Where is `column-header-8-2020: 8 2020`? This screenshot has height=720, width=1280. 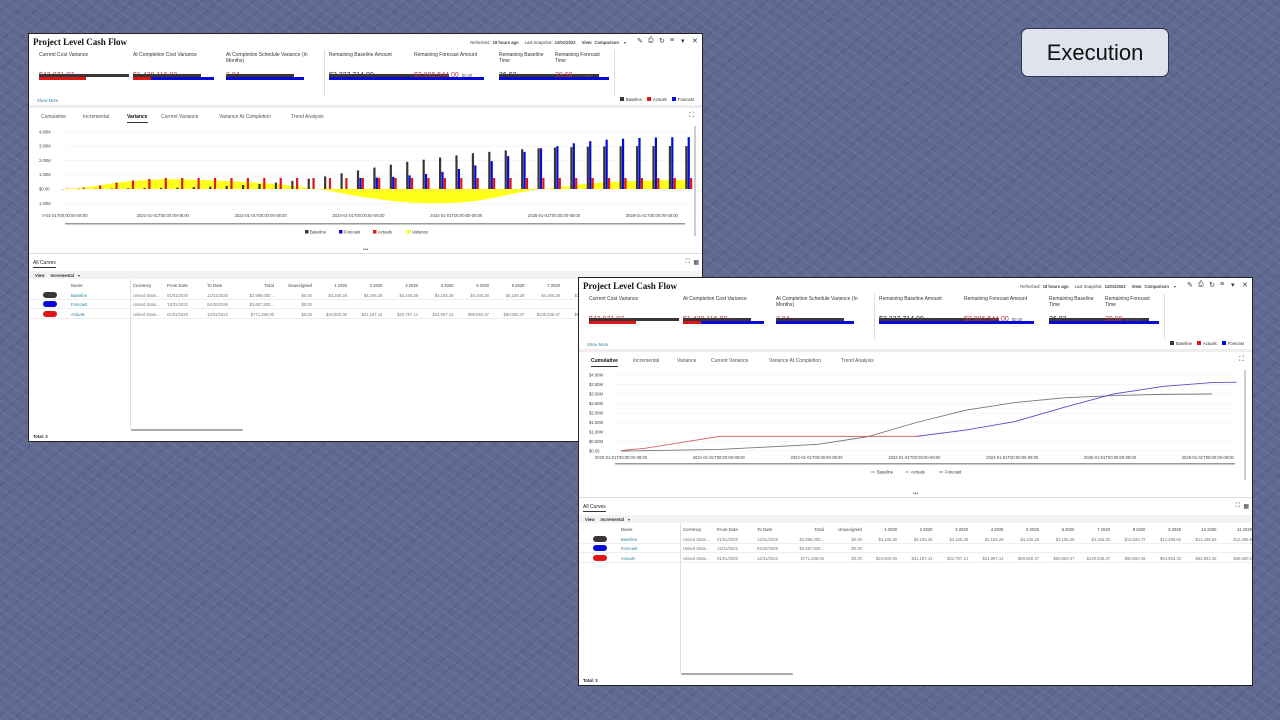
column-header-8-2020: 8 2020 is located at coordinates (1139, 529).